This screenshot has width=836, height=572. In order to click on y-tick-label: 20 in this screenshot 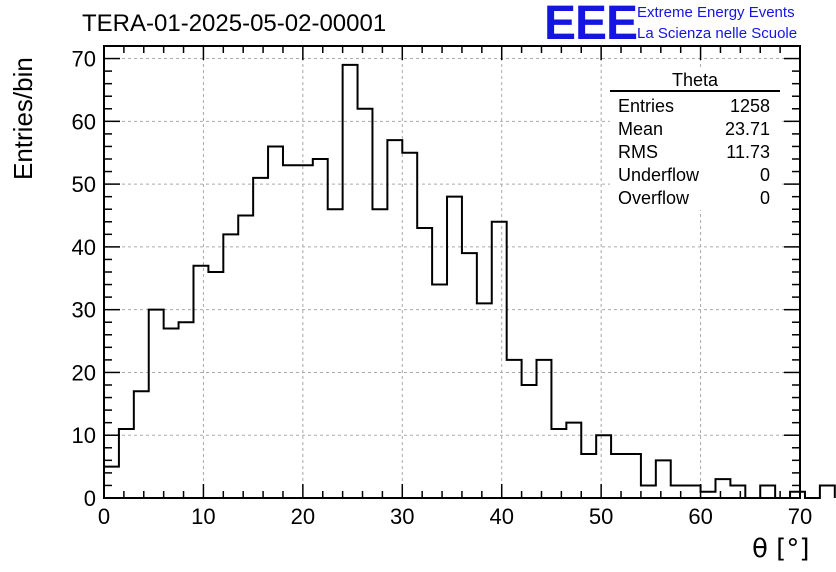, I will do `click(84, 372)`.